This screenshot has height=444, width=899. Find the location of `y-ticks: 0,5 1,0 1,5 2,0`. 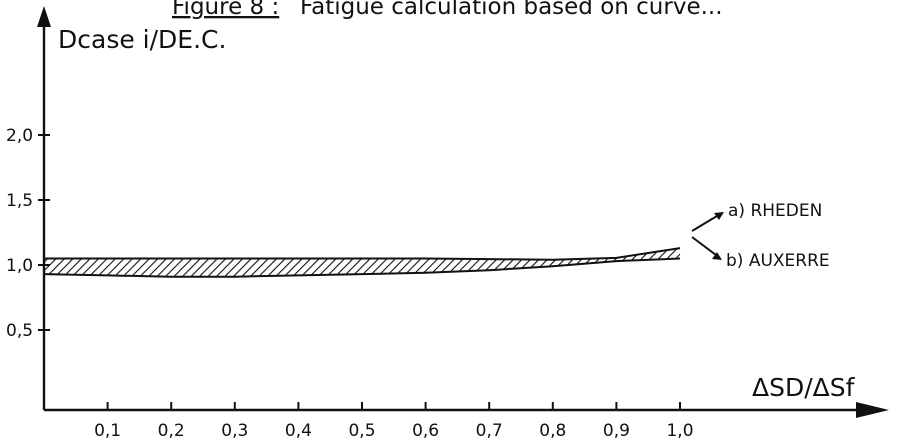

y-ticks: 0,5 1,0 1,5 2,0 is located at coordinates (28, 233).